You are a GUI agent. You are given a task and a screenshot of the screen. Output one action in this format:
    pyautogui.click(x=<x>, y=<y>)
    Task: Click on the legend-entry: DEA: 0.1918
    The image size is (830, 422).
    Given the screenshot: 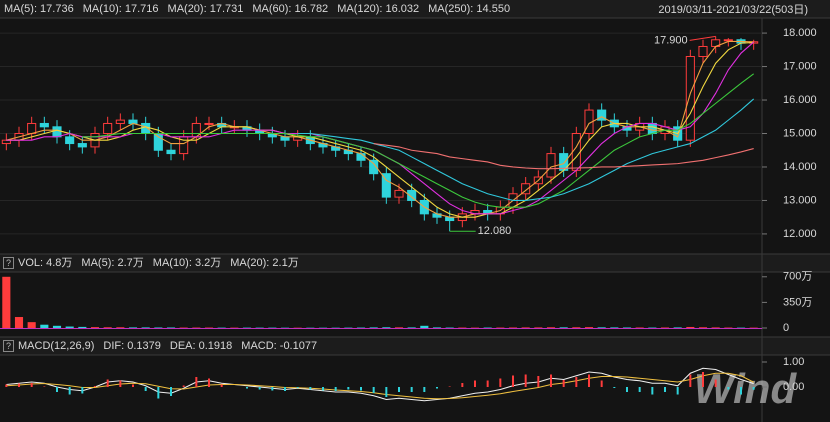 What is the action you would take?
    pyautogui.click(x=201, y=346)
    